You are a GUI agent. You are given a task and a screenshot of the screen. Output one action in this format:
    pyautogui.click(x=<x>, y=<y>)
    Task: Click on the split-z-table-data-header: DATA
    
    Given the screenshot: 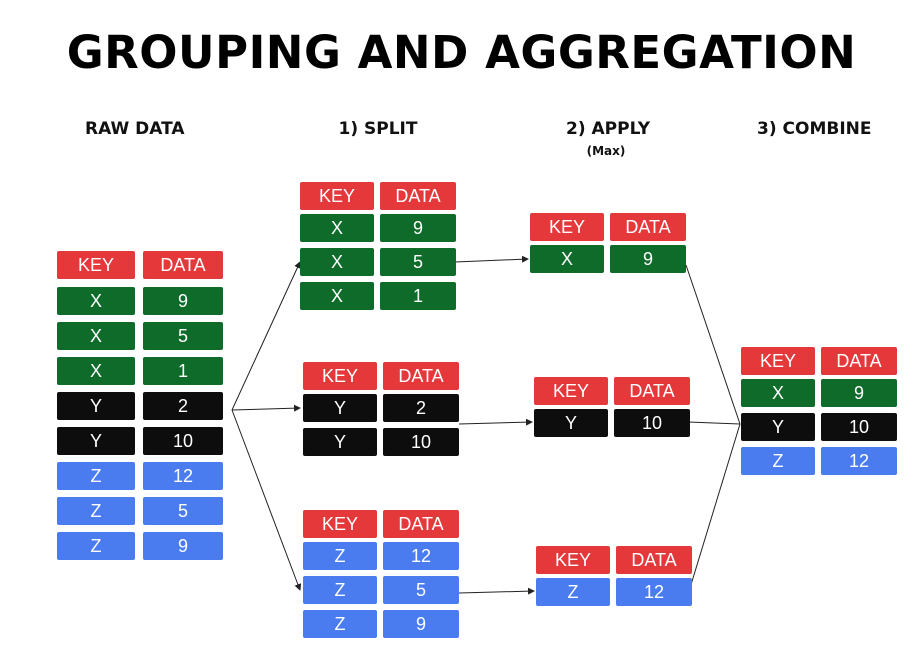 What is the action you would take?
    pyautogui.click(x=421, y=524)
    